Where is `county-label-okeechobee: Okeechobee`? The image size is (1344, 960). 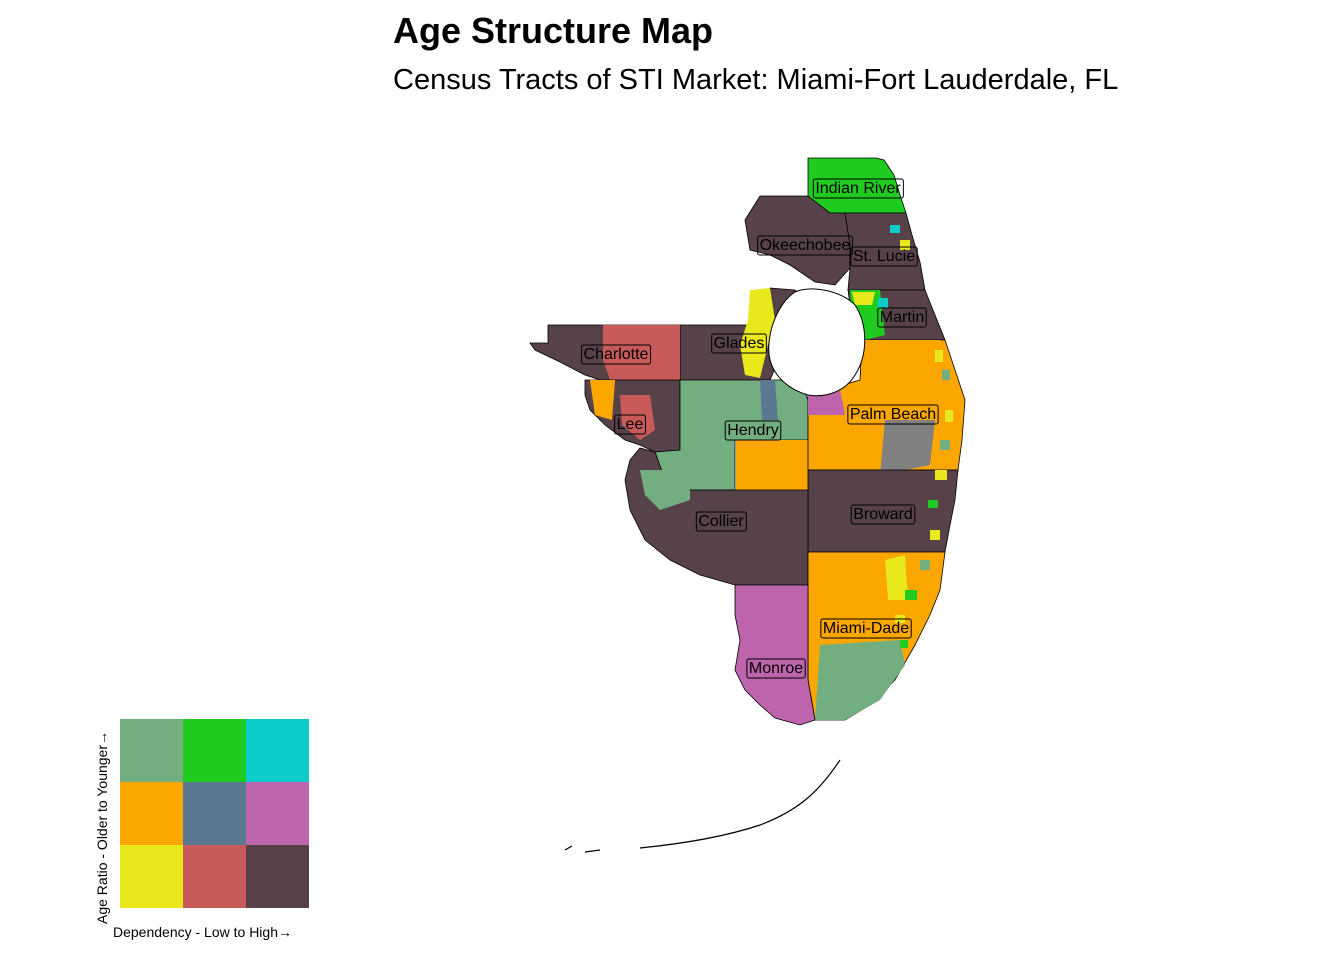 county-label-okeechobee: Okeechobee is located at coordinates (805, 245).